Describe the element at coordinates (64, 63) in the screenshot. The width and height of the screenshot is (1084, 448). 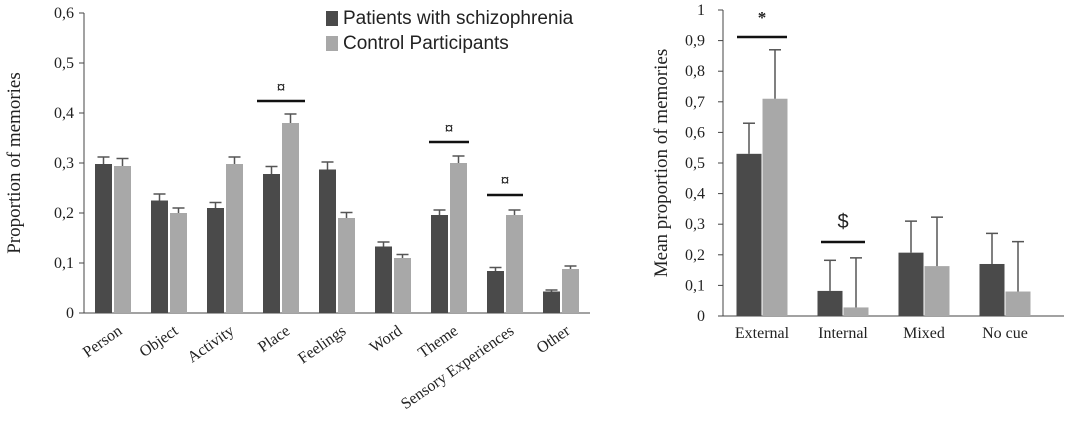
I see `panel1-y-tick-label: 0,5` at that location.